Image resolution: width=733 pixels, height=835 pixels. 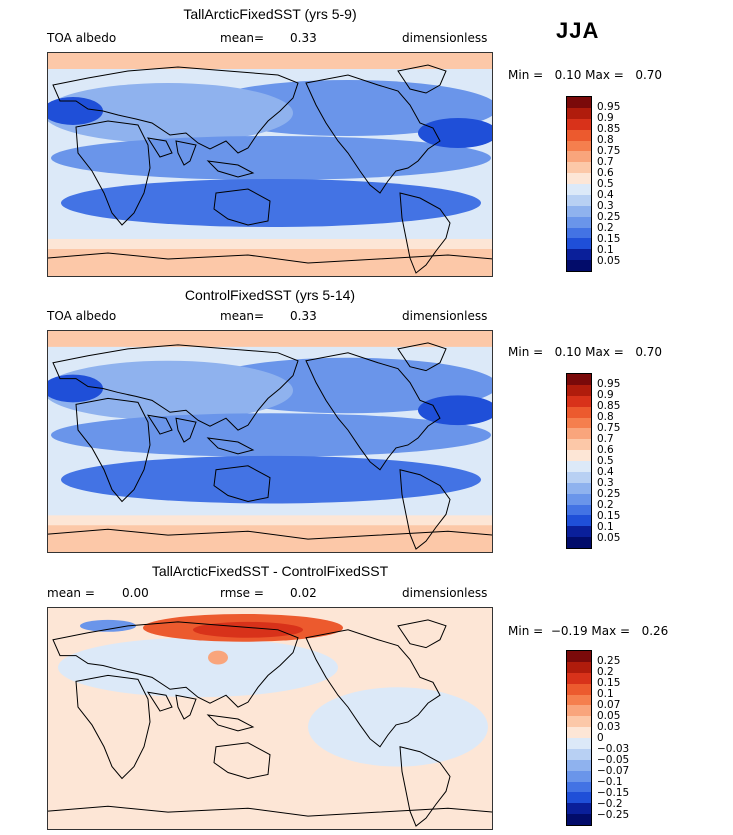 I want to click on colorbar-tick-label: 0.8, so click(x=605, y=140).